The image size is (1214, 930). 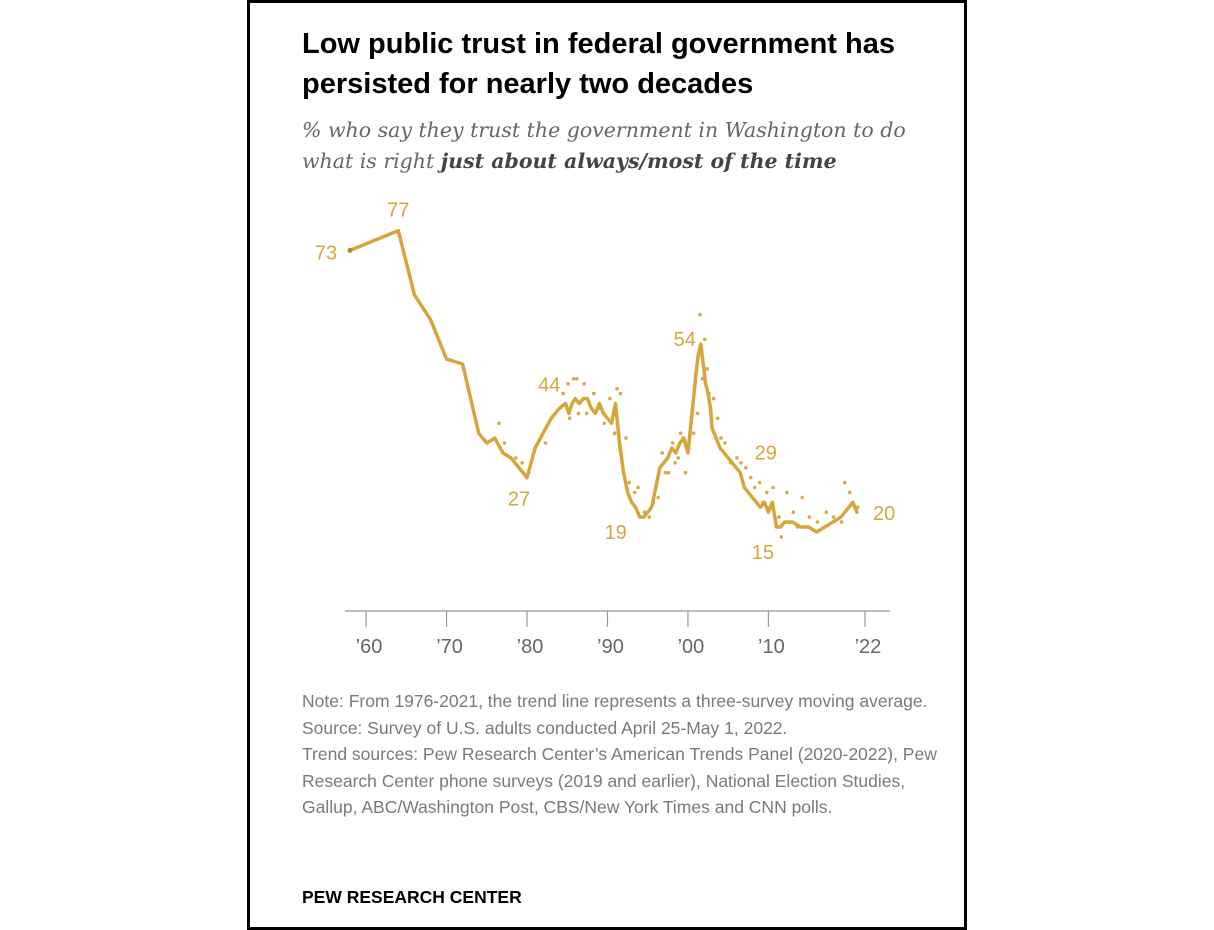 I want to click on x-tick-label-1980: ’80, so click(x=530, y=647).